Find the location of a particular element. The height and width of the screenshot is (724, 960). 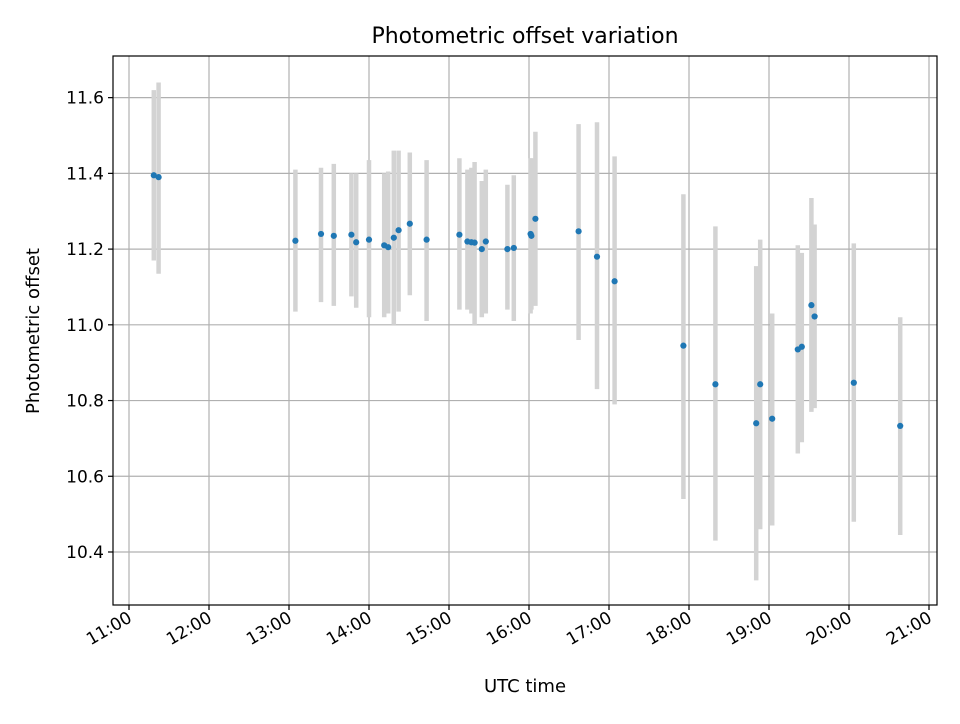

y-tick-label: 10.8 is located at coordinates (85, 402).